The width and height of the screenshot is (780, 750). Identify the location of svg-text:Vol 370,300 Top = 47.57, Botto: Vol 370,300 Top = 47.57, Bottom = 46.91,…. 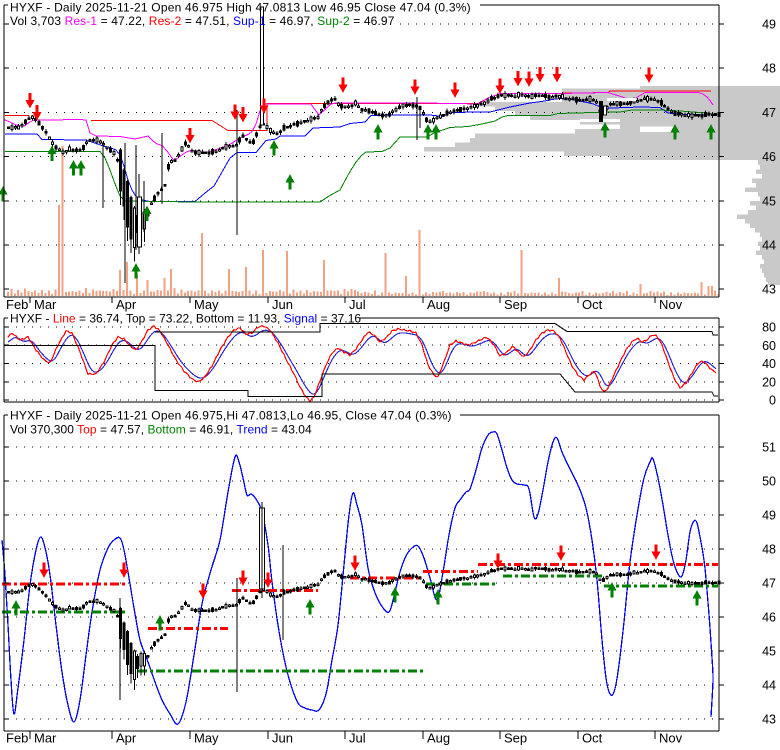
(161, 430).